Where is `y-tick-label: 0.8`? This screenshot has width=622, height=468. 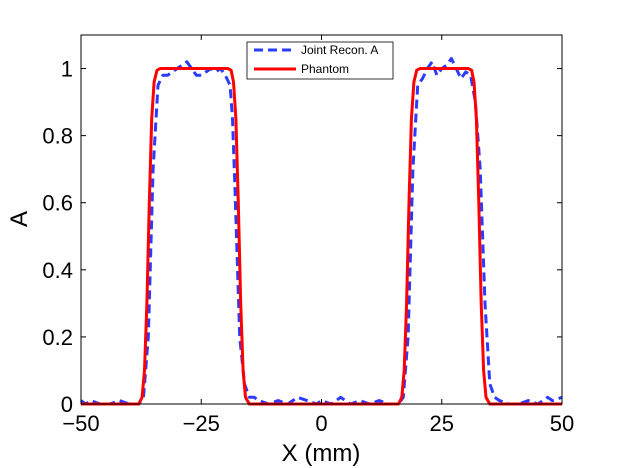
y-tick-label: 0.8 is located at coordinates (57, 136).